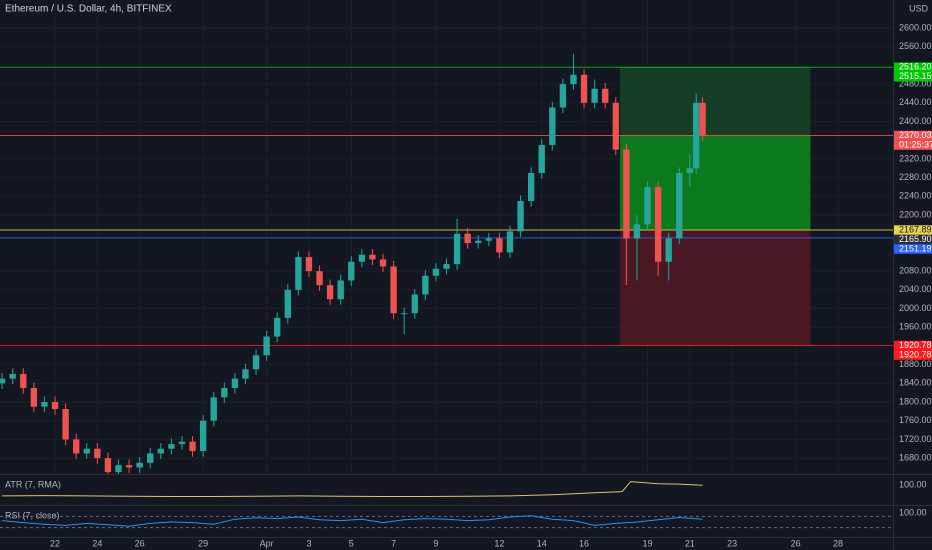  I want to click on y-tick-label: 2560.00, so click(915, 46).